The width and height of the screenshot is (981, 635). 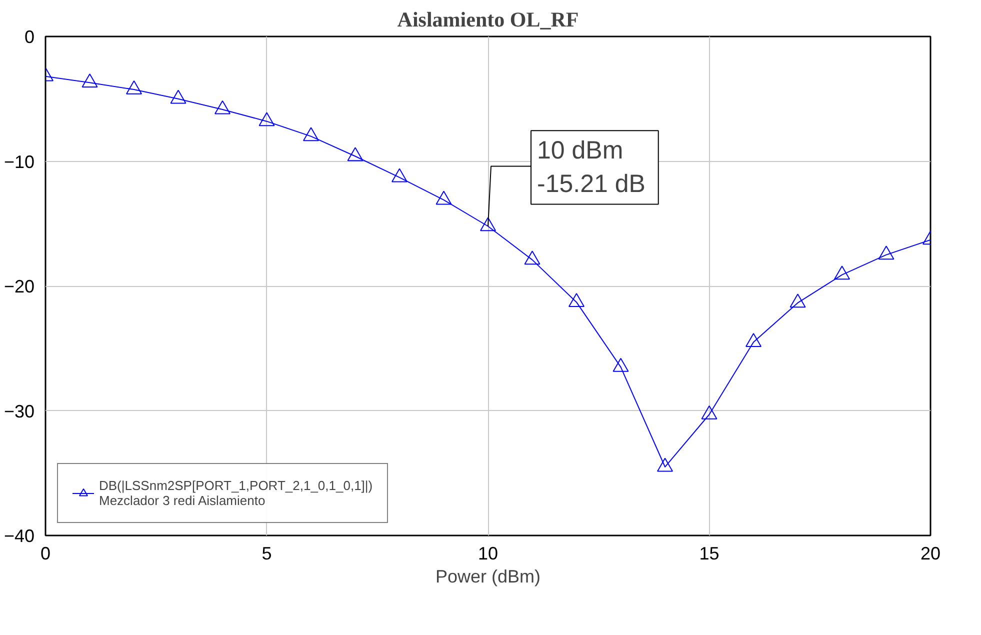 What do you see at coordinates (19, 286) in the screenshot?
I see `y-tick-label: −20` at bounding box center [19, 286].